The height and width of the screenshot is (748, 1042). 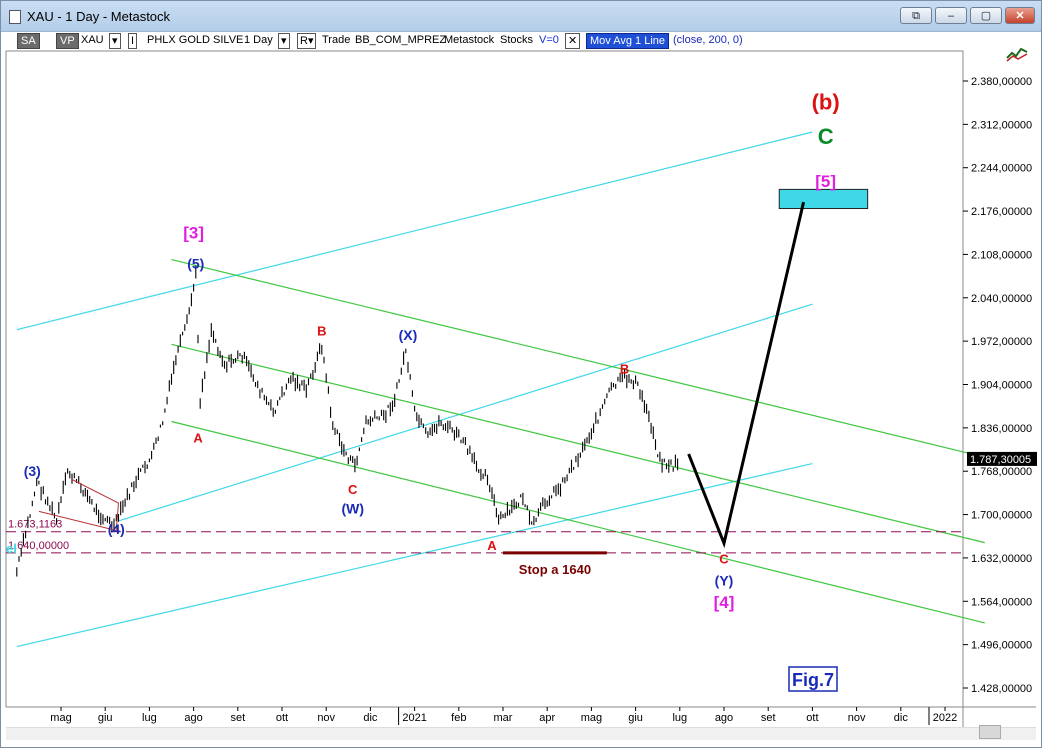 What do you see at coordinates (521, 733) in the screenshot?
I see `horizontal-scrollbar` at bounding box center [521, 733].